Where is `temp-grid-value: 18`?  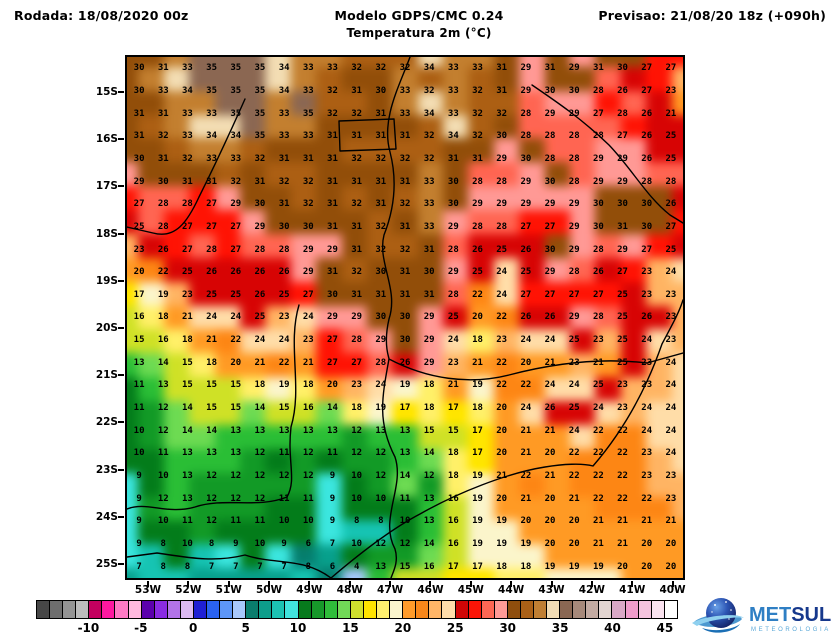
temp-grid-value: 18 is located at coordinates (260, 385).